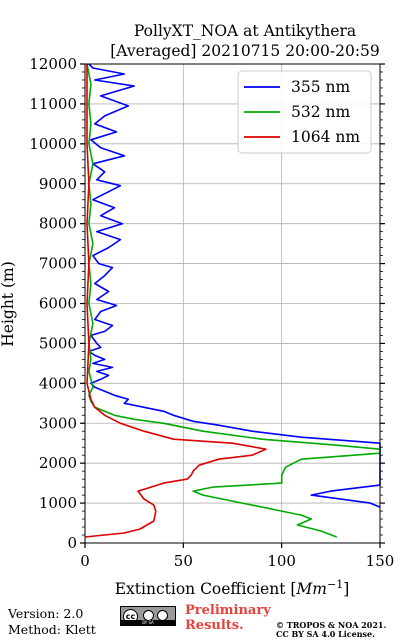  What do you see at coordinates (380, 561) in the screenshot?
I see `x-tick-label: 150` at bounding box center [380, 561].